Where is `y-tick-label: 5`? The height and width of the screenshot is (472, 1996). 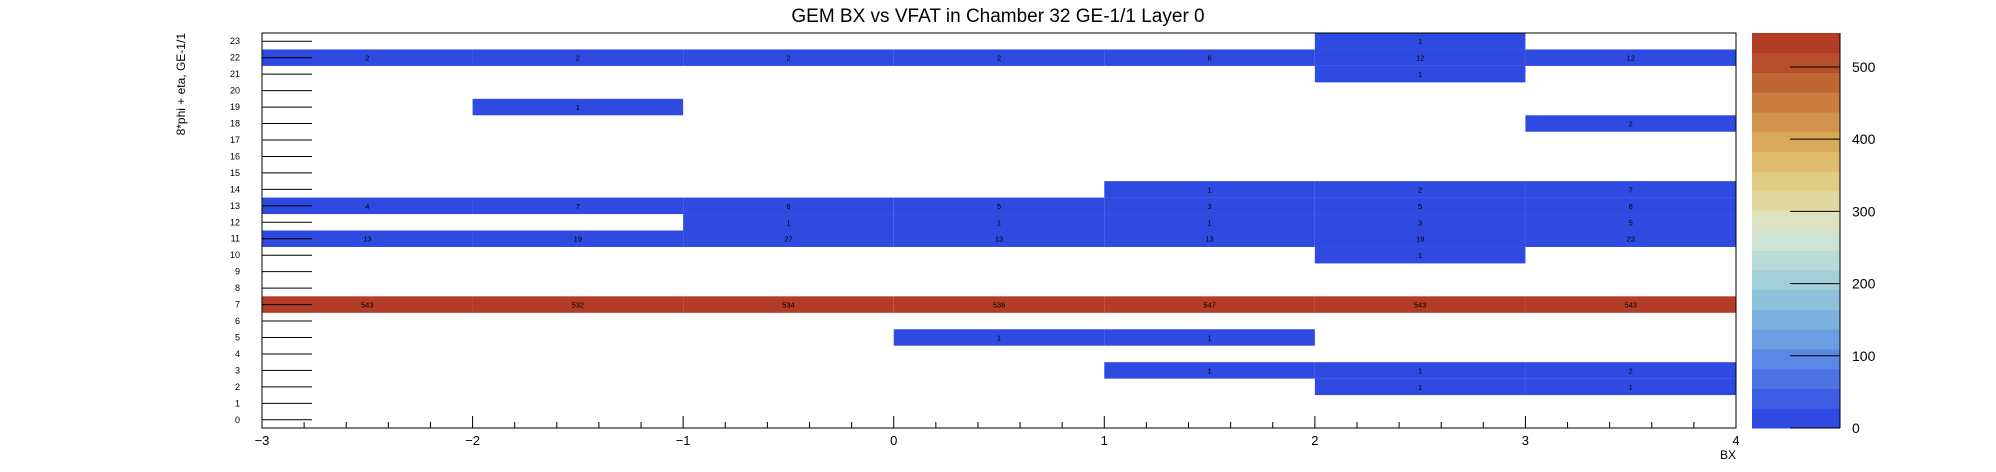
y-tick-label: 5 is located at coordinates (237, 337).